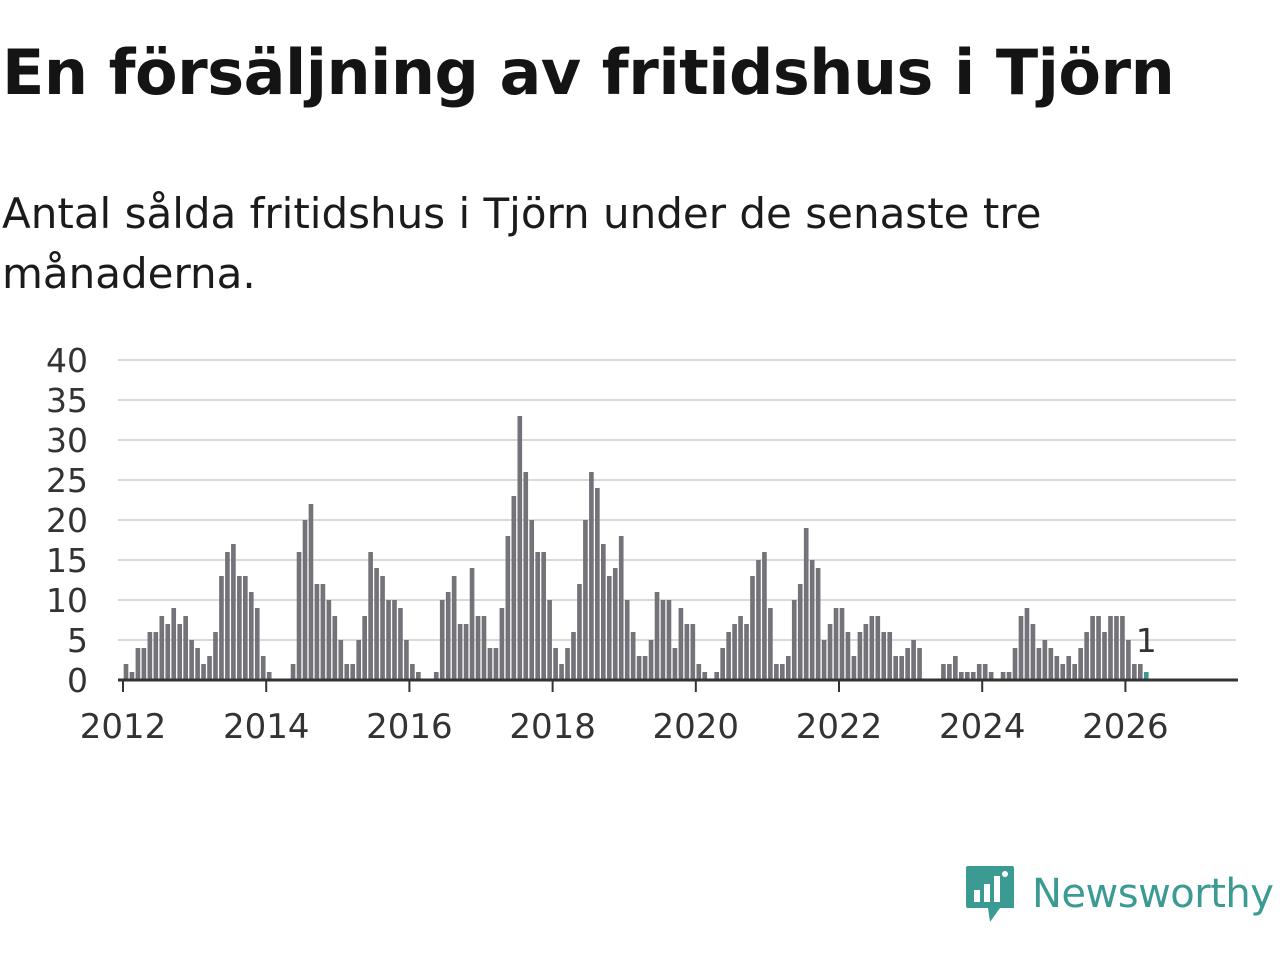  What do you see at coordinates (588, 72) in the screenshot?
I see `chart-title: En försäljning av fritidshus i Tjörn` at bounding box center [588, 72].